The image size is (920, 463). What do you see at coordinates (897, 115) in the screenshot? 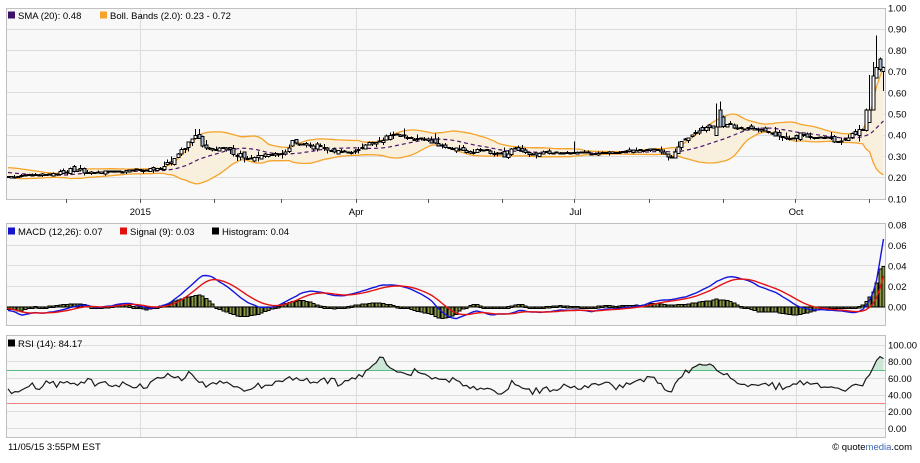
I see `svg-text: 0.50` at bounding box center [897, 115].